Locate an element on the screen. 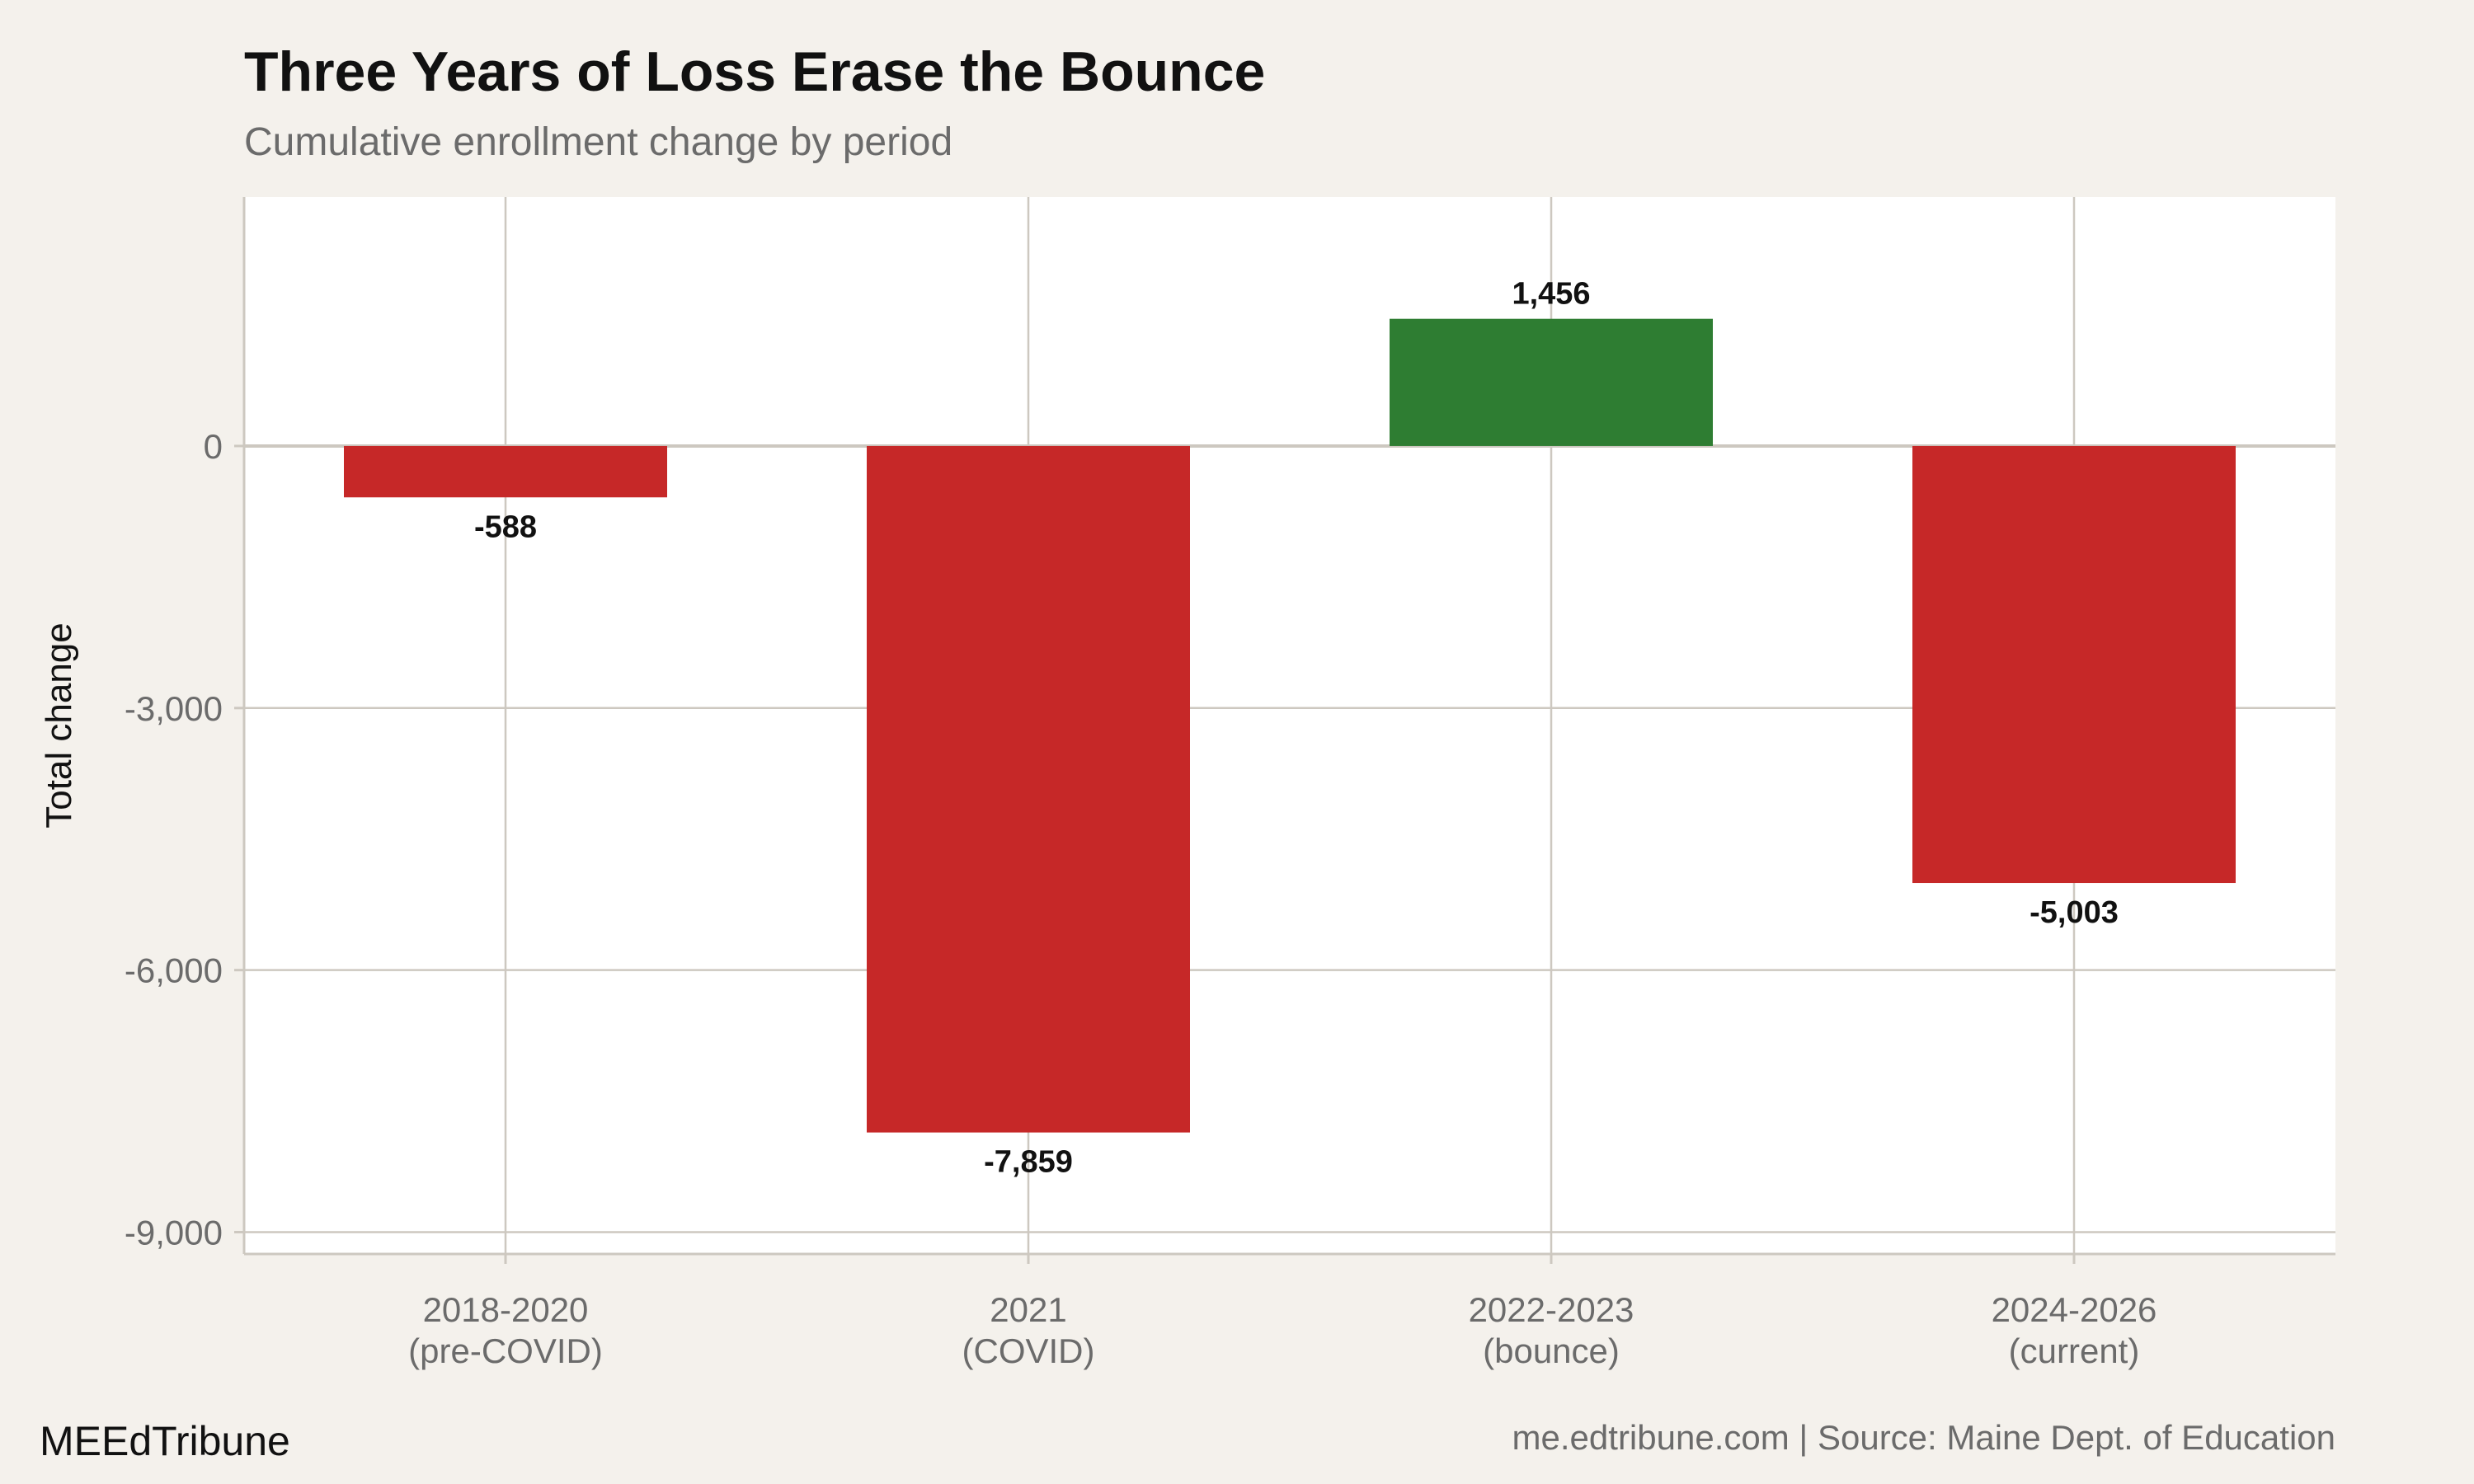 The width and height of the screenshot is (2474, 1484). chart-subtitle: Cumulative enrollment change by period is located at coordinates (598, 142).